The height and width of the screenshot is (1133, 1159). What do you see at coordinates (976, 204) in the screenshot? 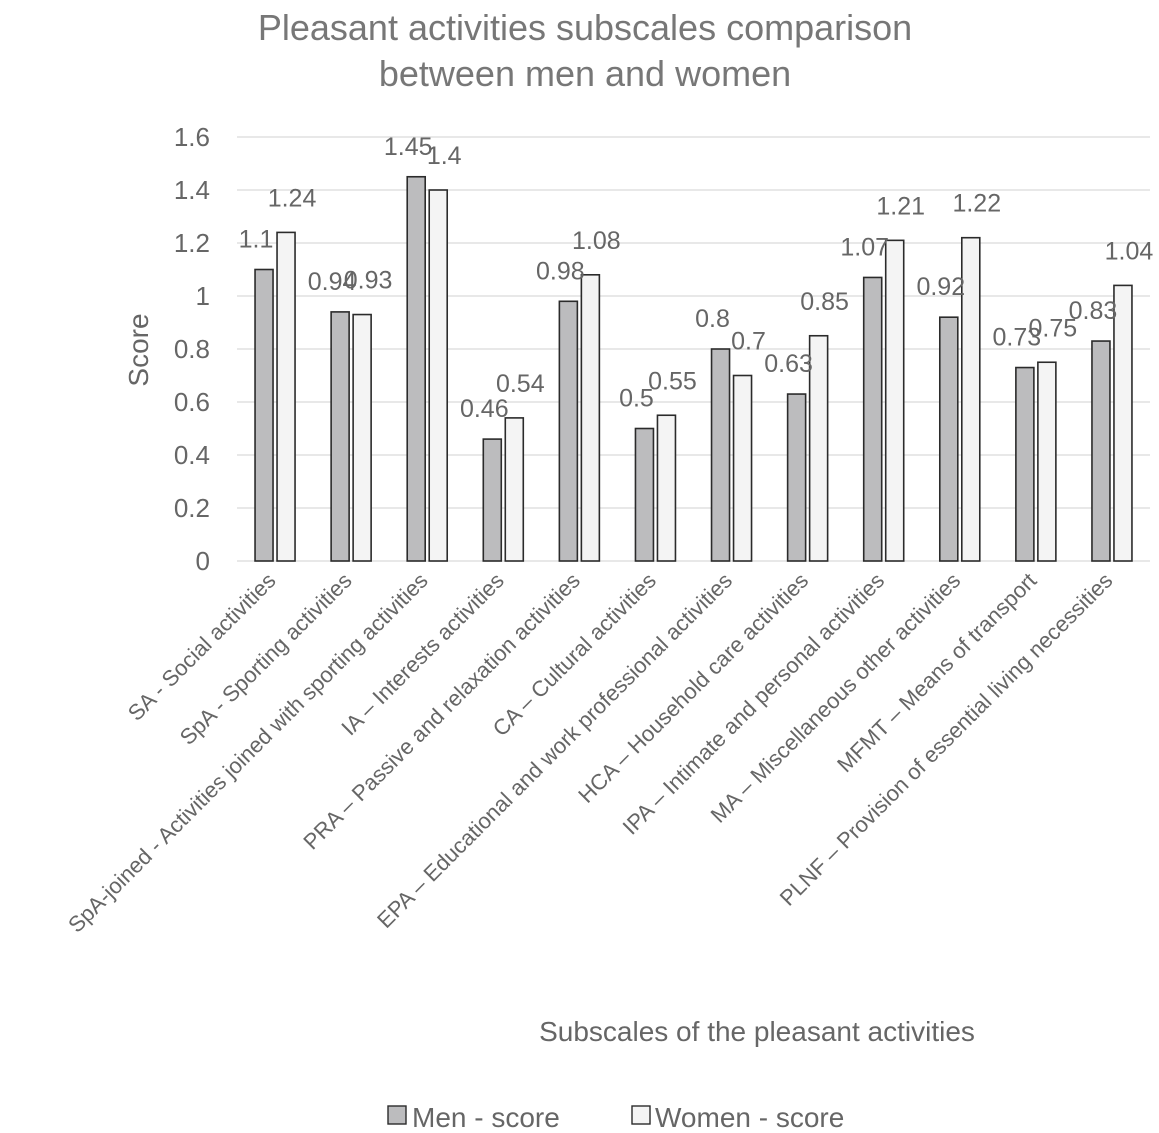
I see `women-score-data-label: 1.22` at bounding box center [976, 204].